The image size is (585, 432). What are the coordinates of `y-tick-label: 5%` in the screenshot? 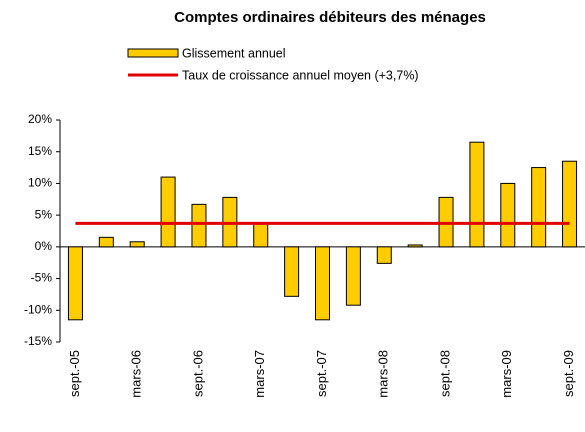 It's located at (44, 214).